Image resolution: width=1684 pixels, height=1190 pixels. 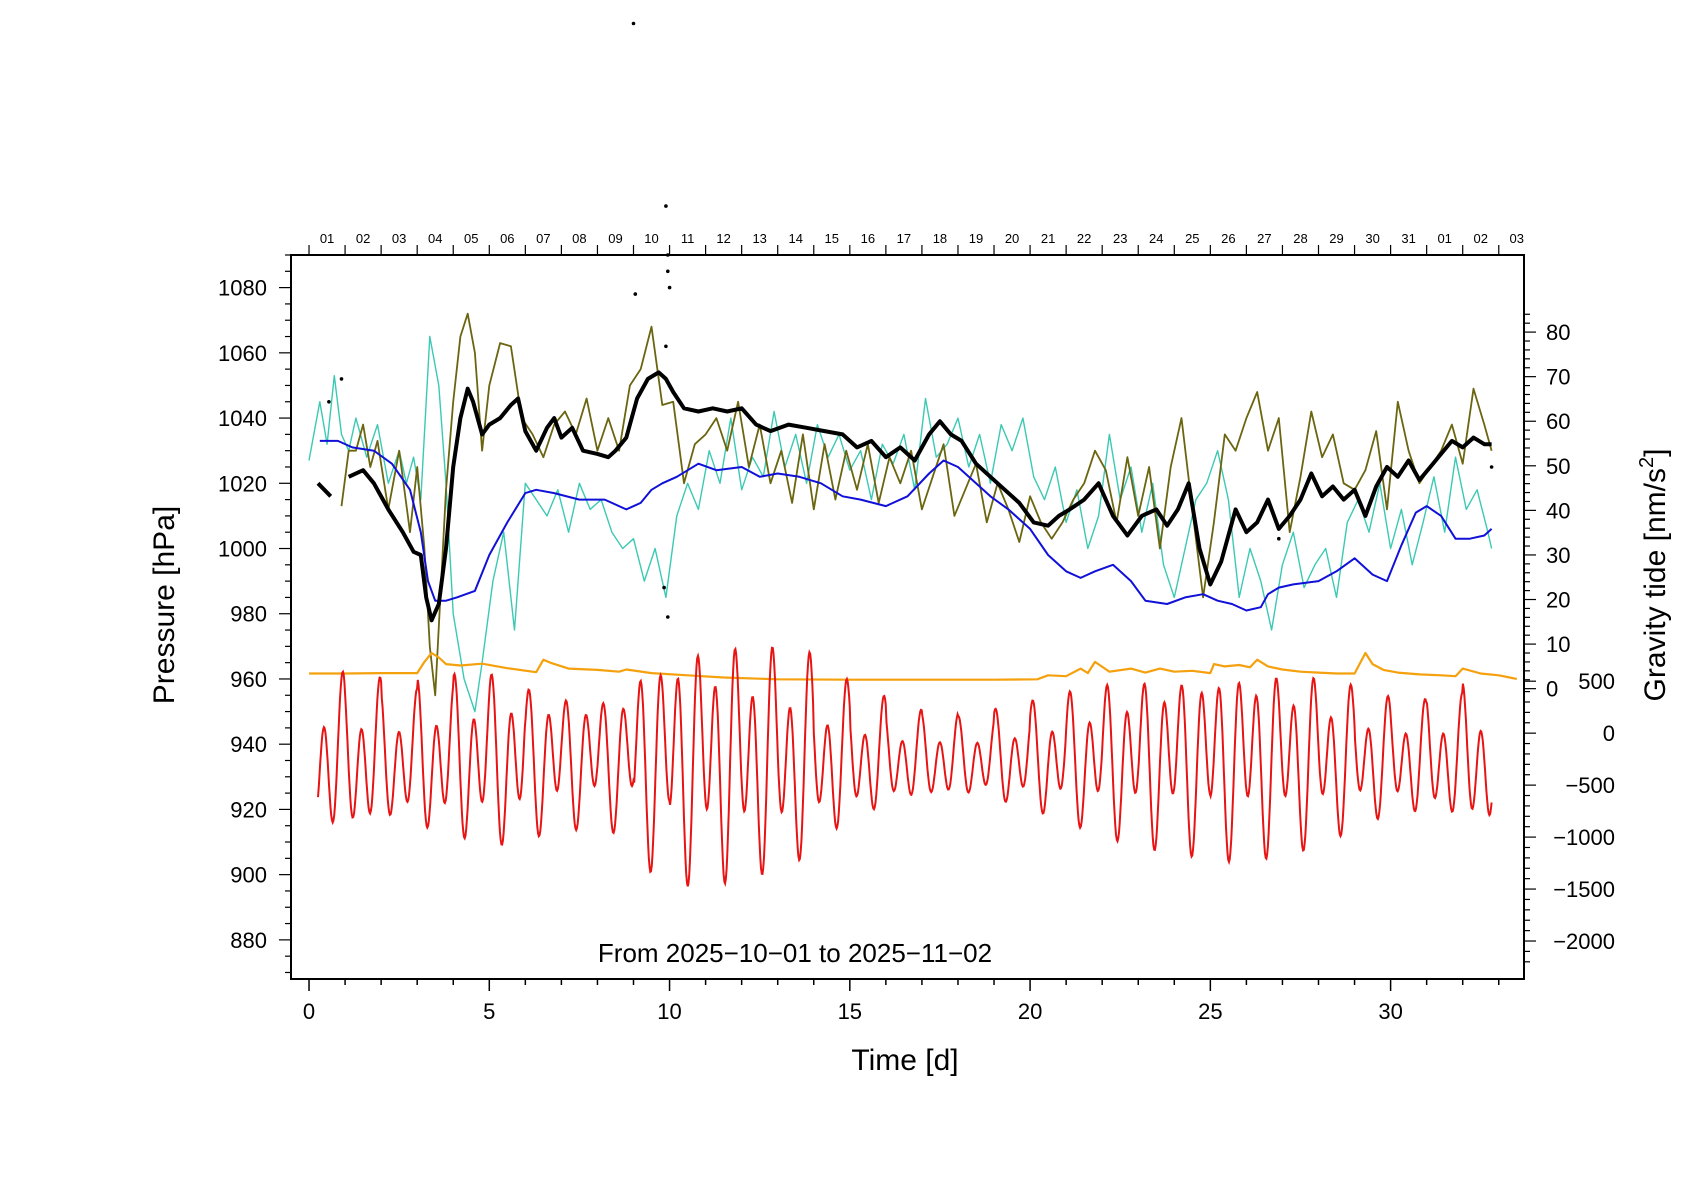 What do you see at coordinates (248, 744) in the screenshot?
I see `y-left-tick-label: 940` at bounding box center [248, 744].